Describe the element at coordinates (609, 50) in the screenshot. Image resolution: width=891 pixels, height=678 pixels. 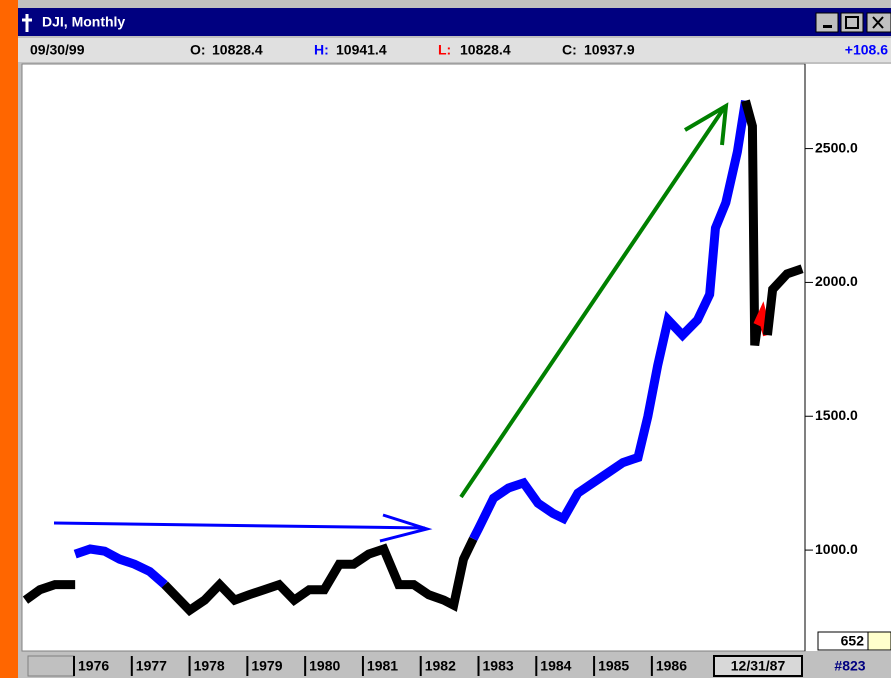
I see `field-value: 10937.9` at that location.